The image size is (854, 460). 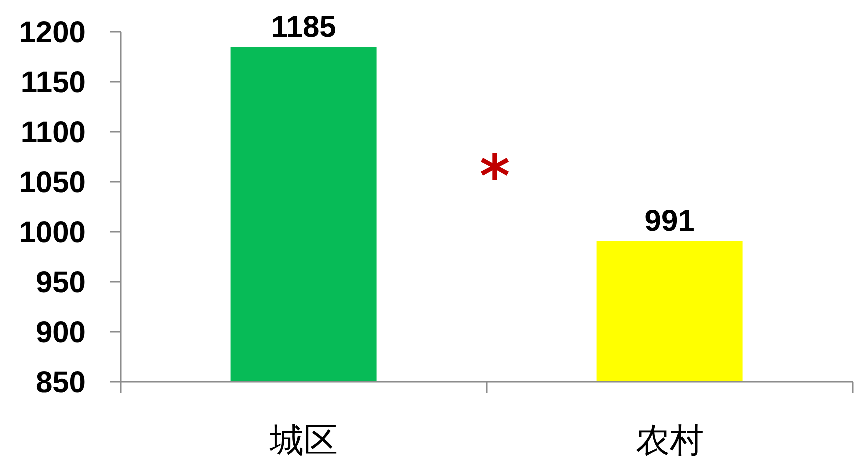 What do you see at coordinates (303, 440) in the screenshot?
I see `x-tick-label: 城区` at bounding box center [303, 440].